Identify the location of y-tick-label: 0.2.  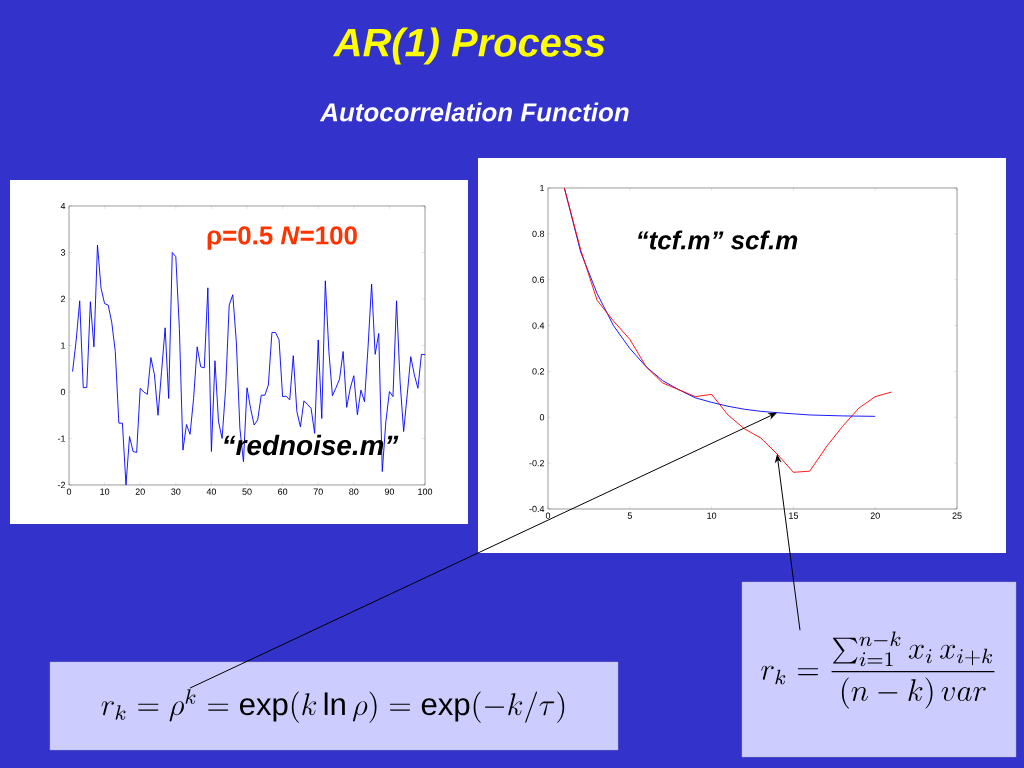
(538, 371).